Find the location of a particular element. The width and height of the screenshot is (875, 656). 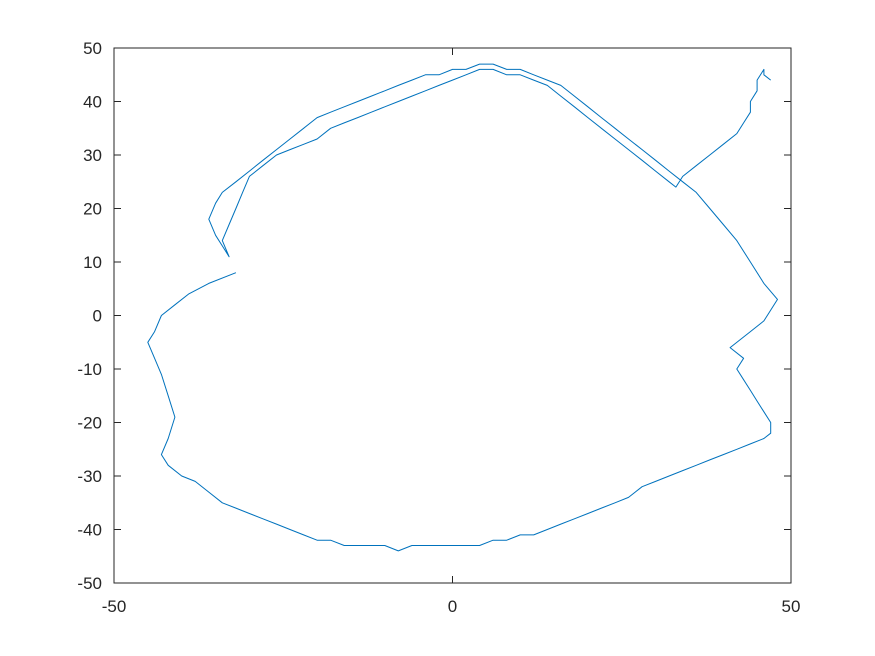

y-tick-label: 50 is located at coordinates (92, 48).